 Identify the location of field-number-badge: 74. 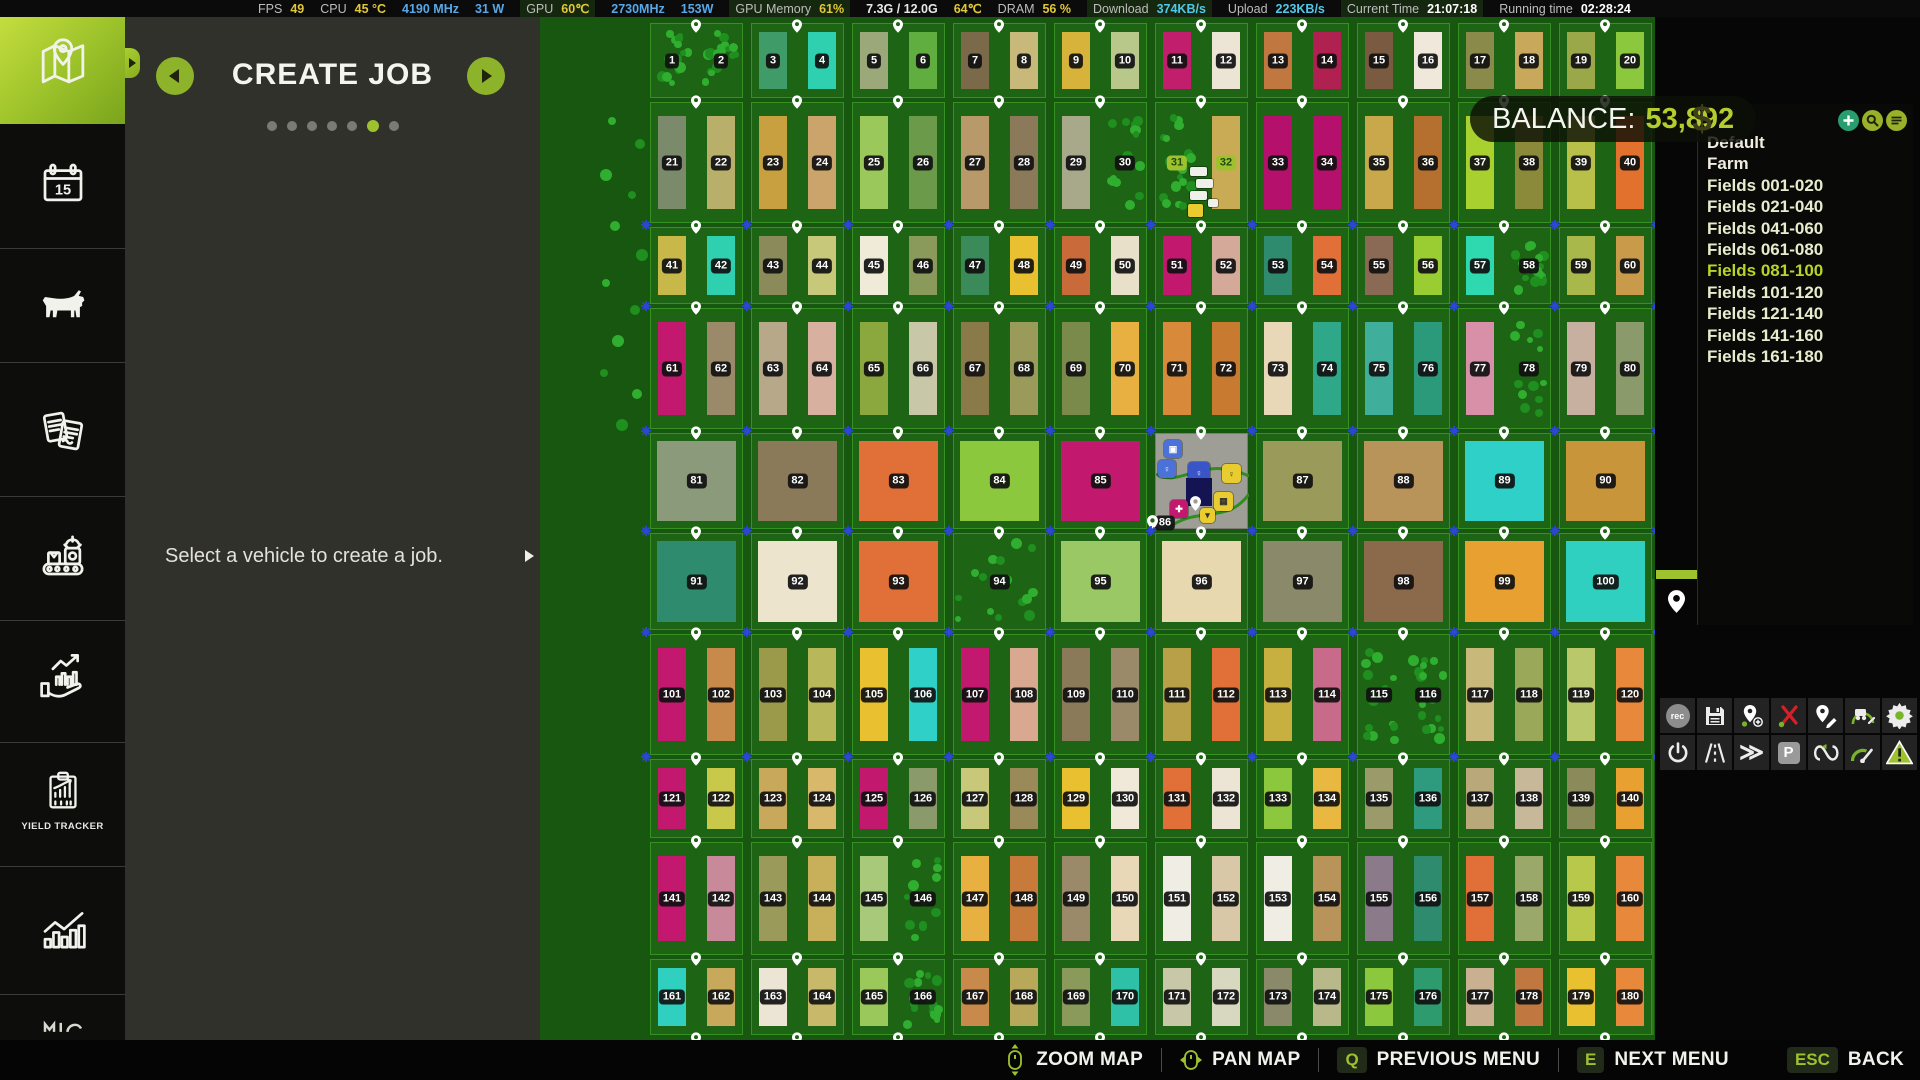
(1327, 368).